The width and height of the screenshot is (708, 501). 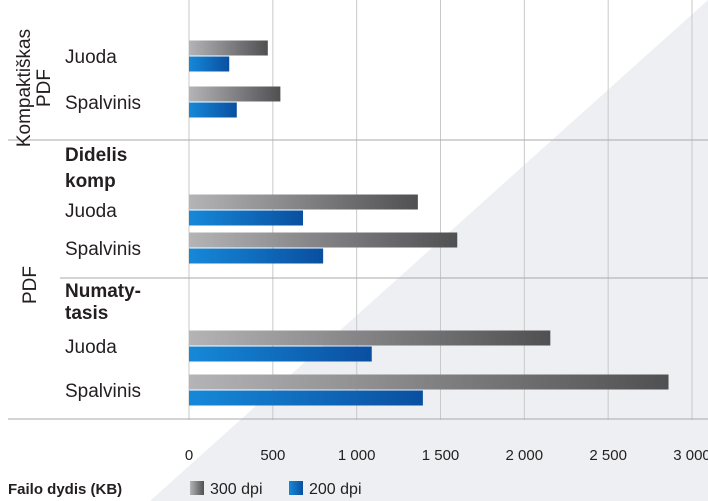 I want to click on group-label: PDF, so click(x=30, y=285).